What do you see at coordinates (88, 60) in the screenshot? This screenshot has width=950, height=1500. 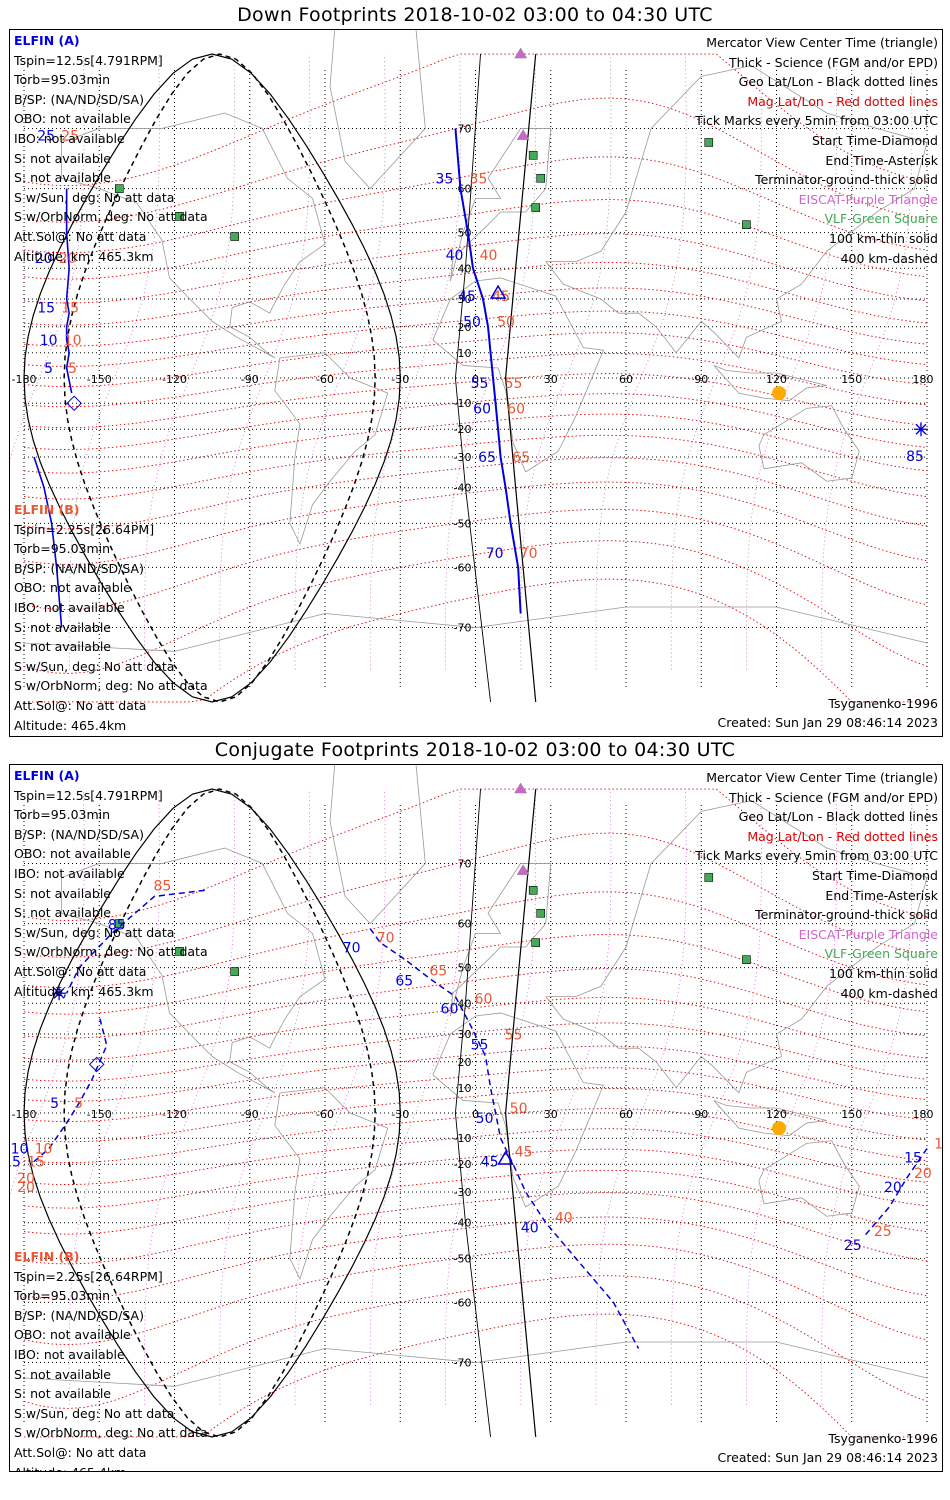 I see `info-line: Tspin=12.5s[4.791RPM]` at bounding box center [88, 60].